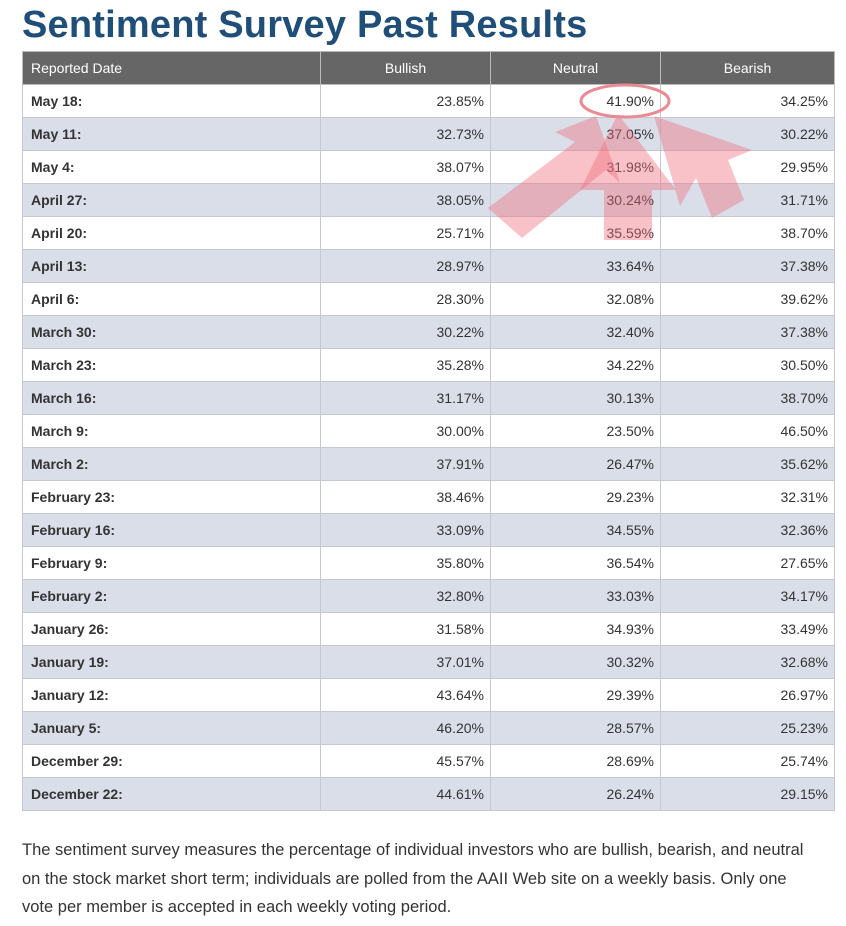 This screenshot has width=846, height=926. Describe the element at coordinates (428, 299) in the screenshot. I see `table-row: April 6: 28.30% 32.08% 39.62%` at that location.